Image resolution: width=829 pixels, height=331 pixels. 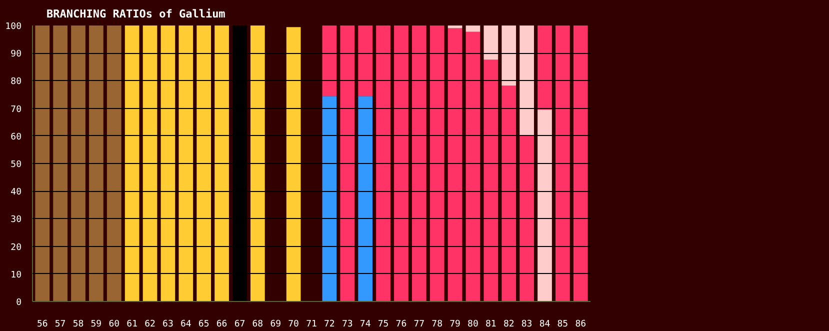 I want to click on y-tick-label: 30, so click(x=16, y=220).